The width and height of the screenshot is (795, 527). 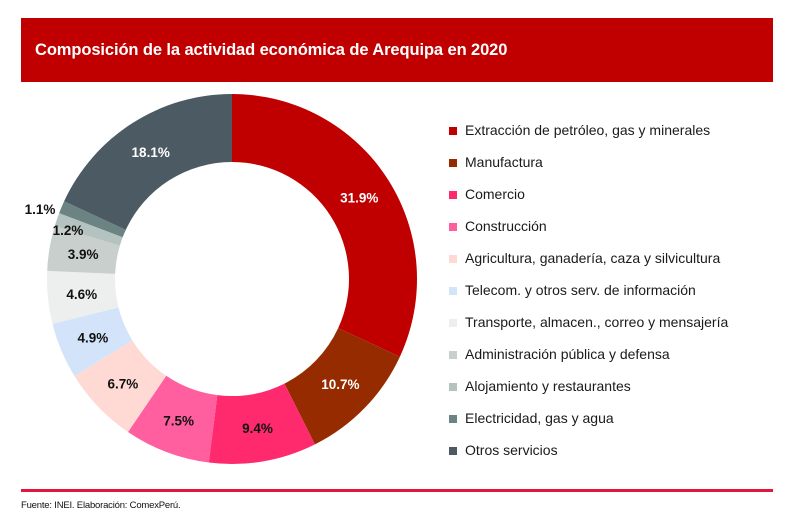 I want to click on legend-label: Telecom. y otros serv. de información, so click(x=580, y=290).